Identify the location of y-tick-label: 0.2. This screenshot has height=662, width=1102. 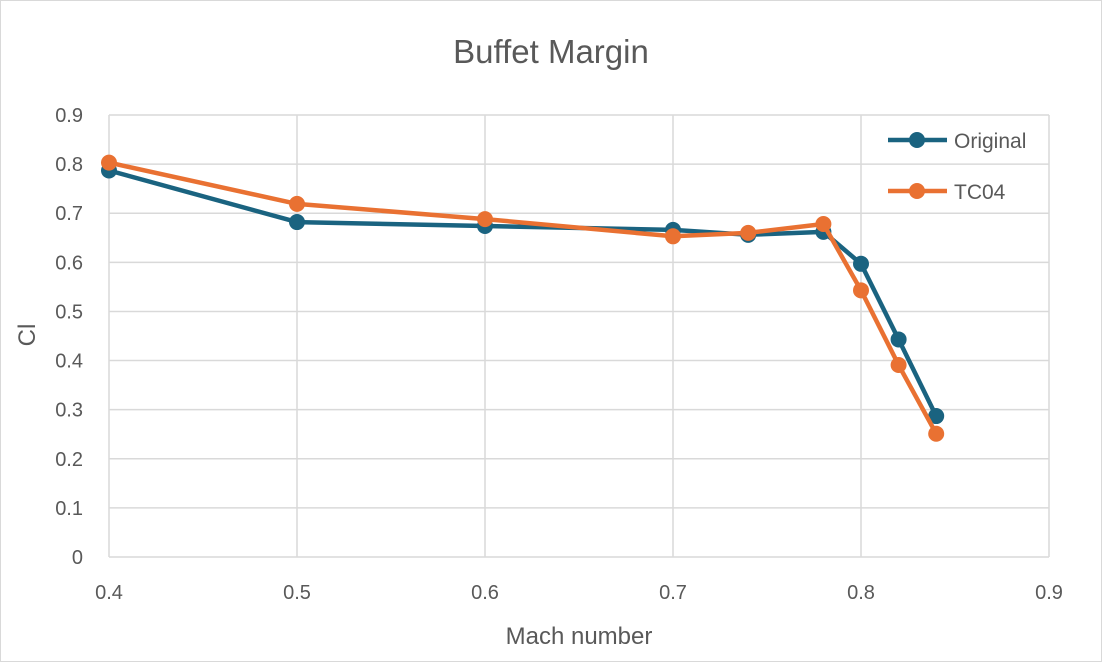
(69, 460).